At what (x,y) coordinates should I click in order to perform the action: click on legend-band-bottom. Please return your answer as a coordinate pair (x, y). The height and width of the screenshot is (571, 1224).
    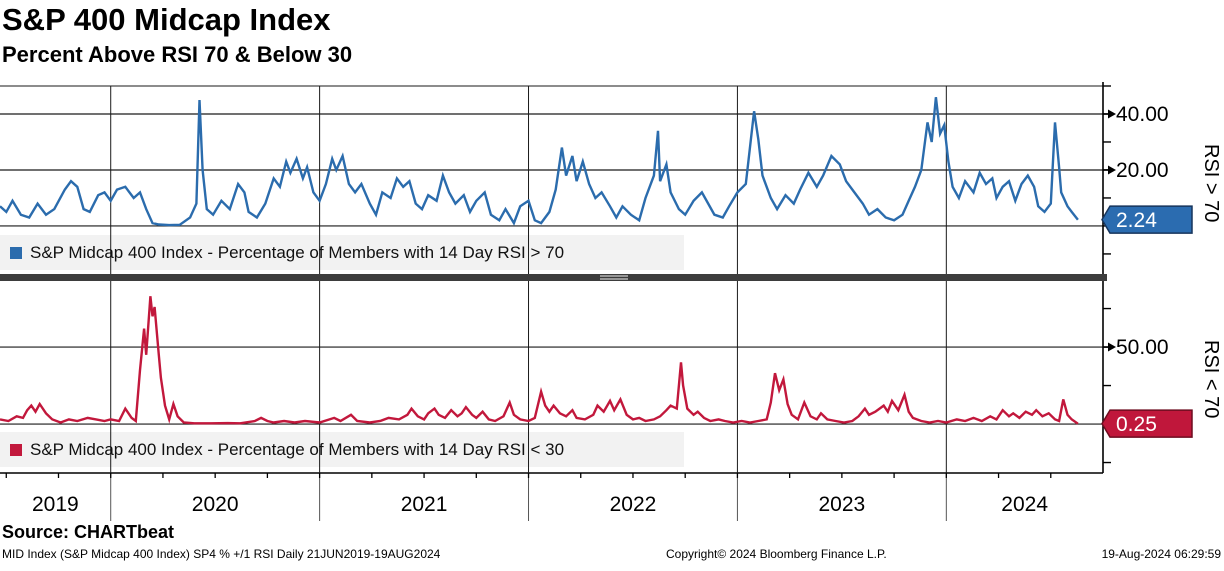
    Looking at the image, I should click on (342, 449).